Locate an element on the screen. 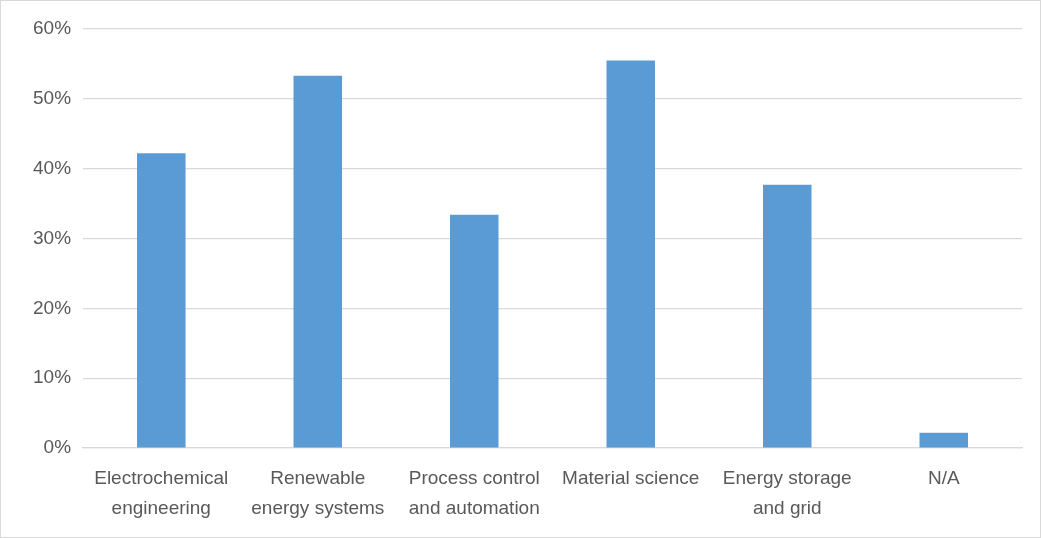 This screenshot has width=1041, height=538. x-tick-label: N/A is located at coordinates (943, 478).